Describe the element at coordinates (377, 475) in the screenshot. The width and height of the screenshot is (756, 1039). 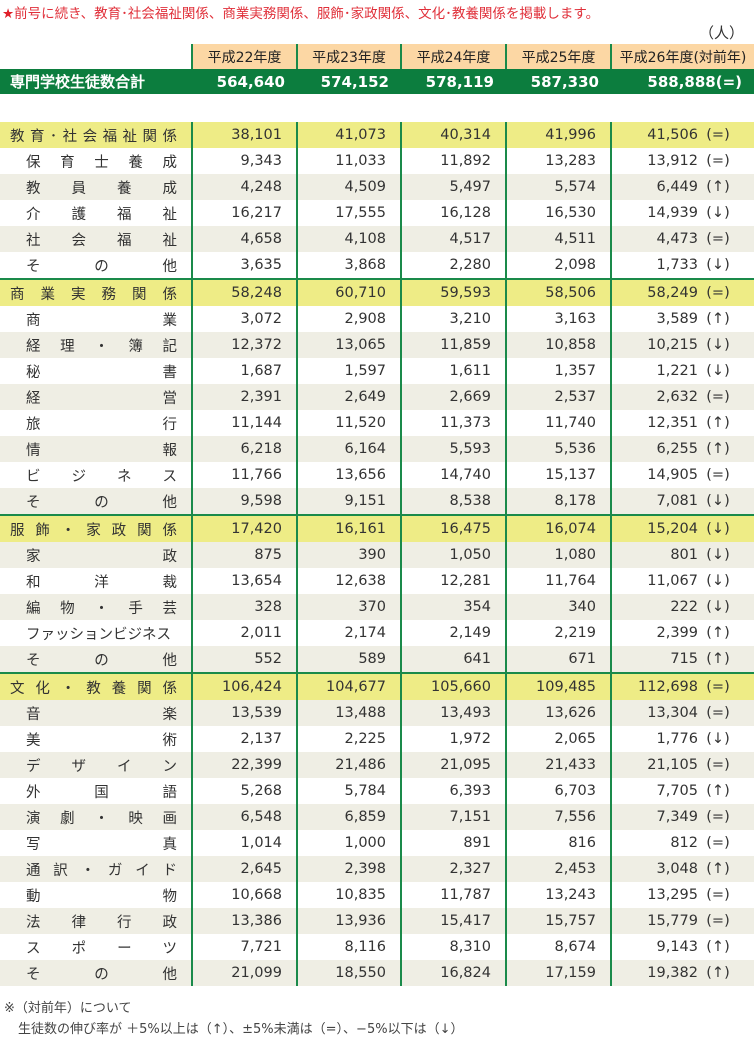
I see `table-row: ビジネス 11,766 13,656 14,740 15,137 14,905 (=)` at that location.